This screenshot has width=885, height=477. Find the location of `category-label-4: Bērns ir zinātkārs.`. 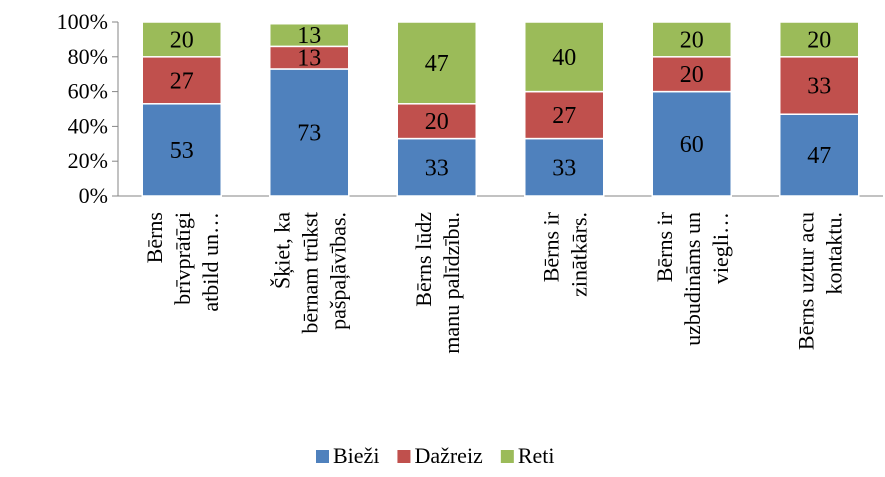

category-label-4: Bērns ir zinātkārs. is located at coordinates (564, 254).